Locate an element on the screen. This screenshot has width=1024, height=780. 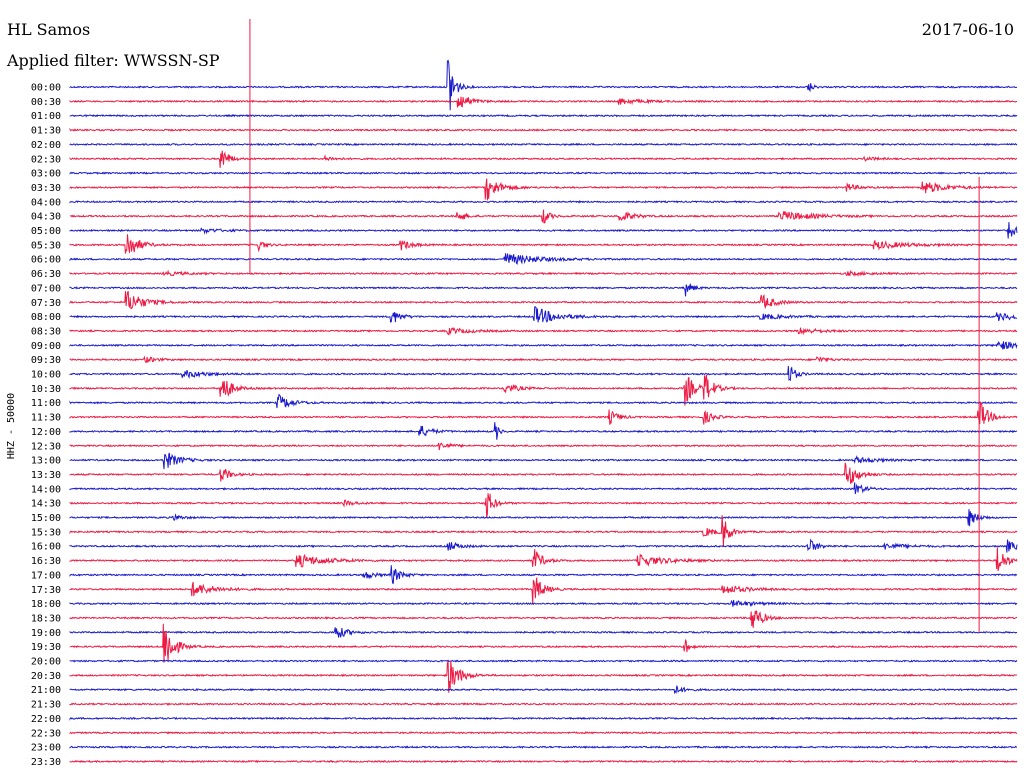
tick-label: 03:30 is located at coordinates (46, 188).